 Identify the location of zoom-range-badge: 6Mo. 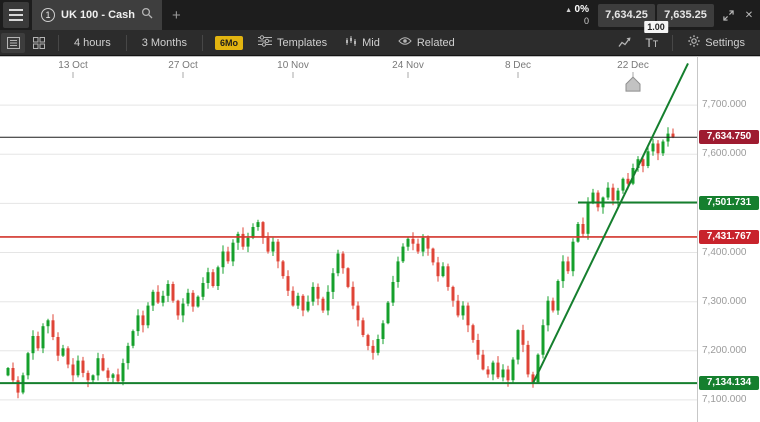
(228, 42).